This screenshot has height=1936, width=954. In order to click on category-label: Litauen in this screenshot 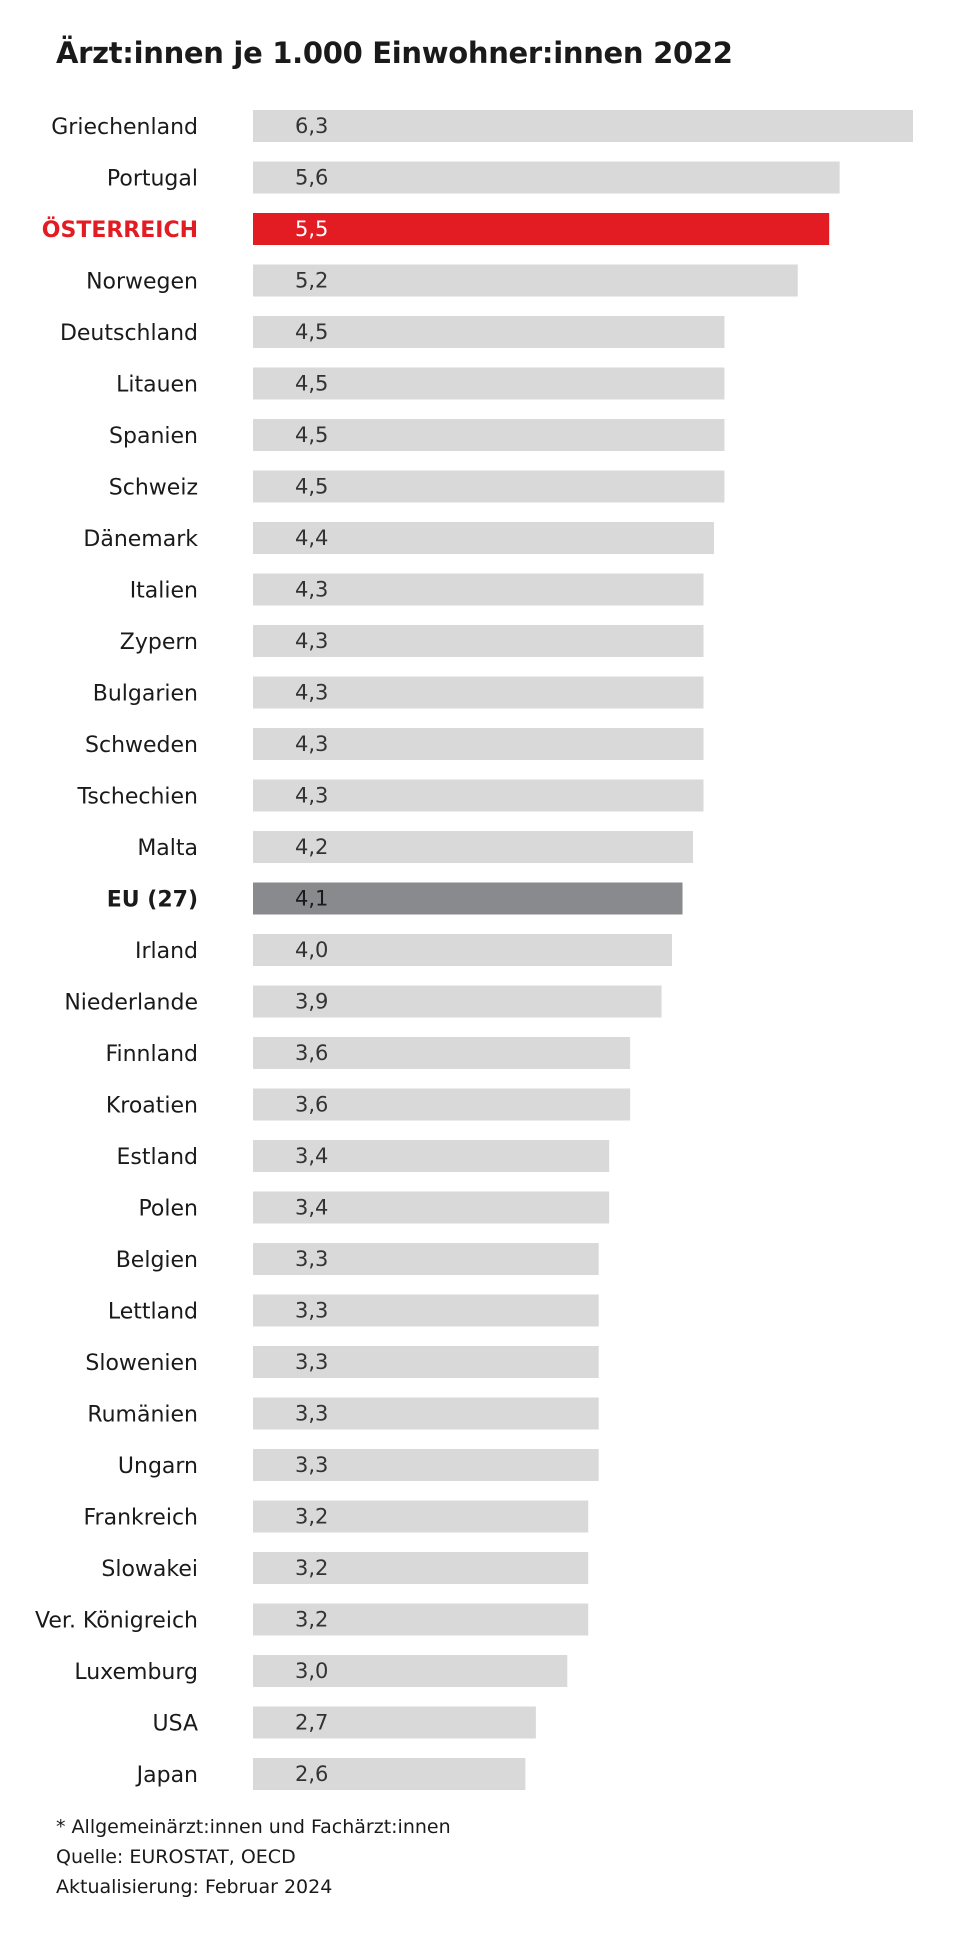, I will do `click(157, 385)`.